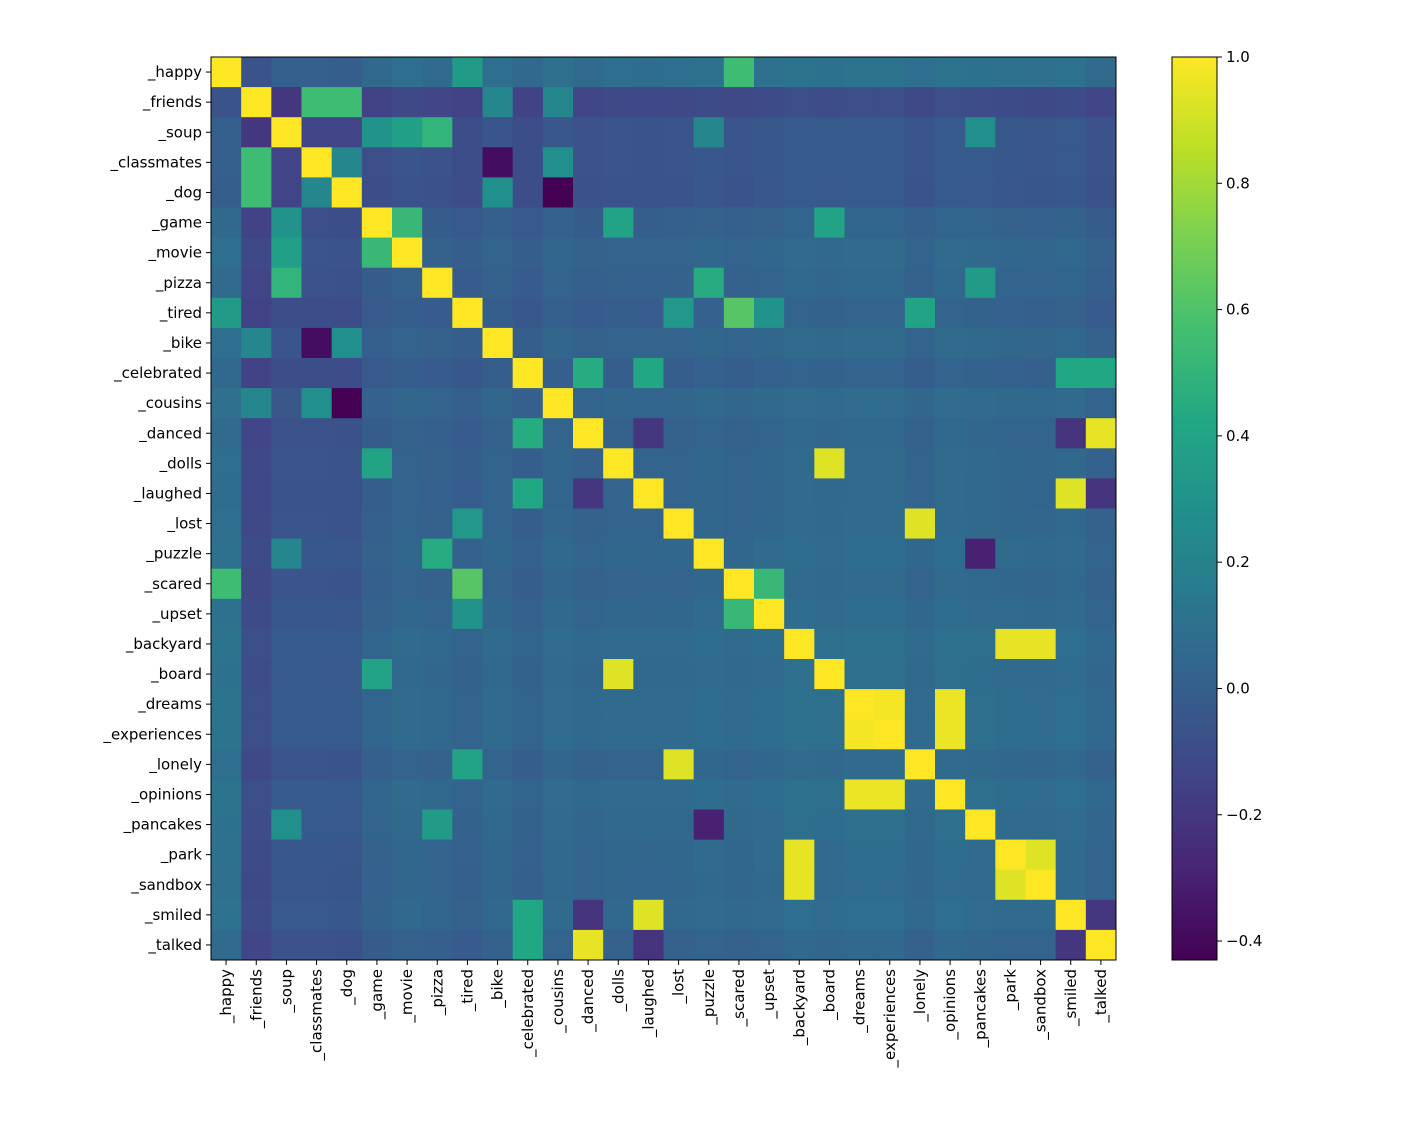 The width and height of the screenshot is (1412, 1129). What do you see at coordinates (950, 1005) in the screenshot?
I see `x-tick-label: _opinions` at bounding box center [950, 1005].